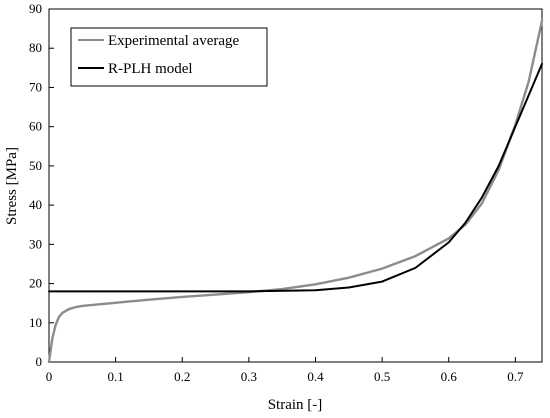 The height and width of the screenshot is (418, 550). What do you see at coordinates (35, 47) in the screenshot?
I see `y-tick-label: 80` at bounding box center [35, 47].